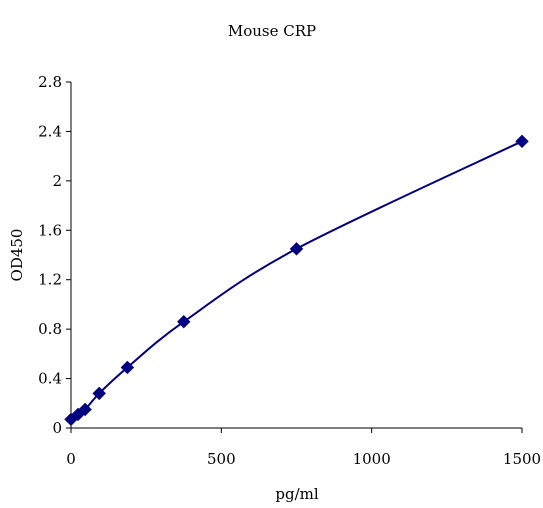 This screenshot has width=543, height=508. I want to click on y-tick-label: 2, so click(57, 181).